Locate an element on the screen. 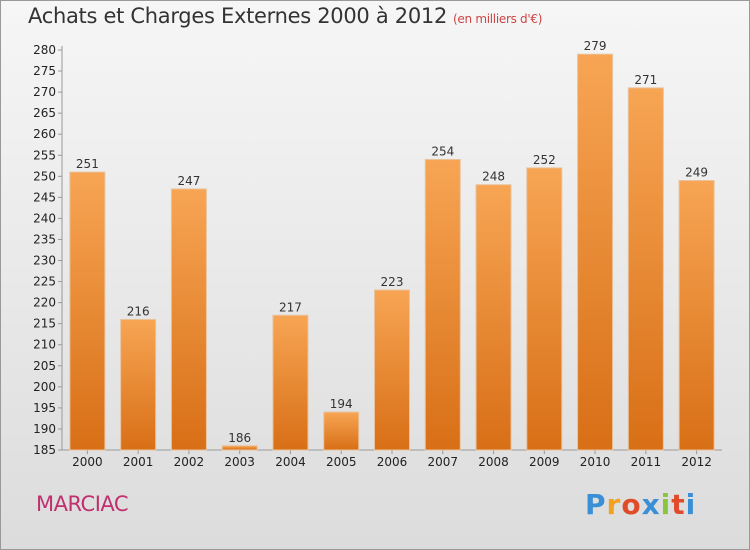 This screenshot has height=550, width=750. bar-value-label: 249 is located at coordinates (696, 173).